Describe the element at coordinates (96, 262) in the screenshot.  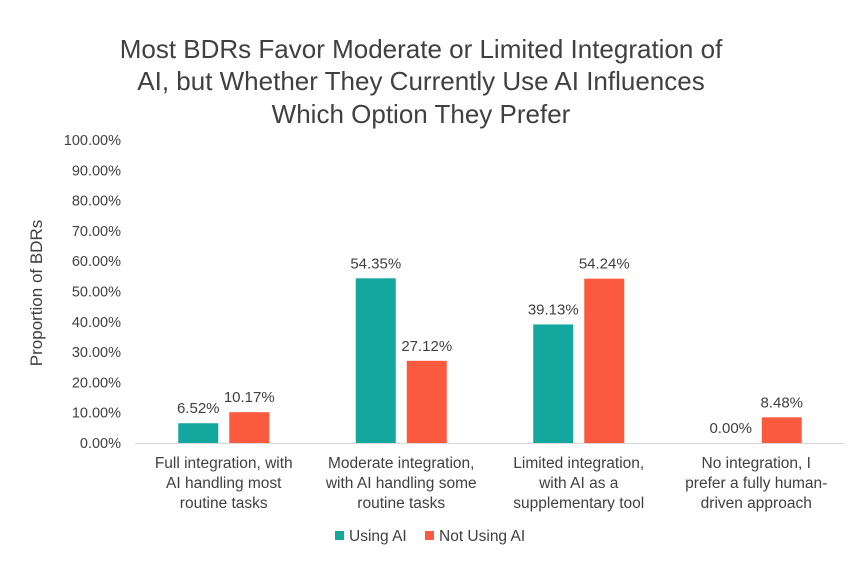
I see `y-tick-label: 60.00%` at that location.